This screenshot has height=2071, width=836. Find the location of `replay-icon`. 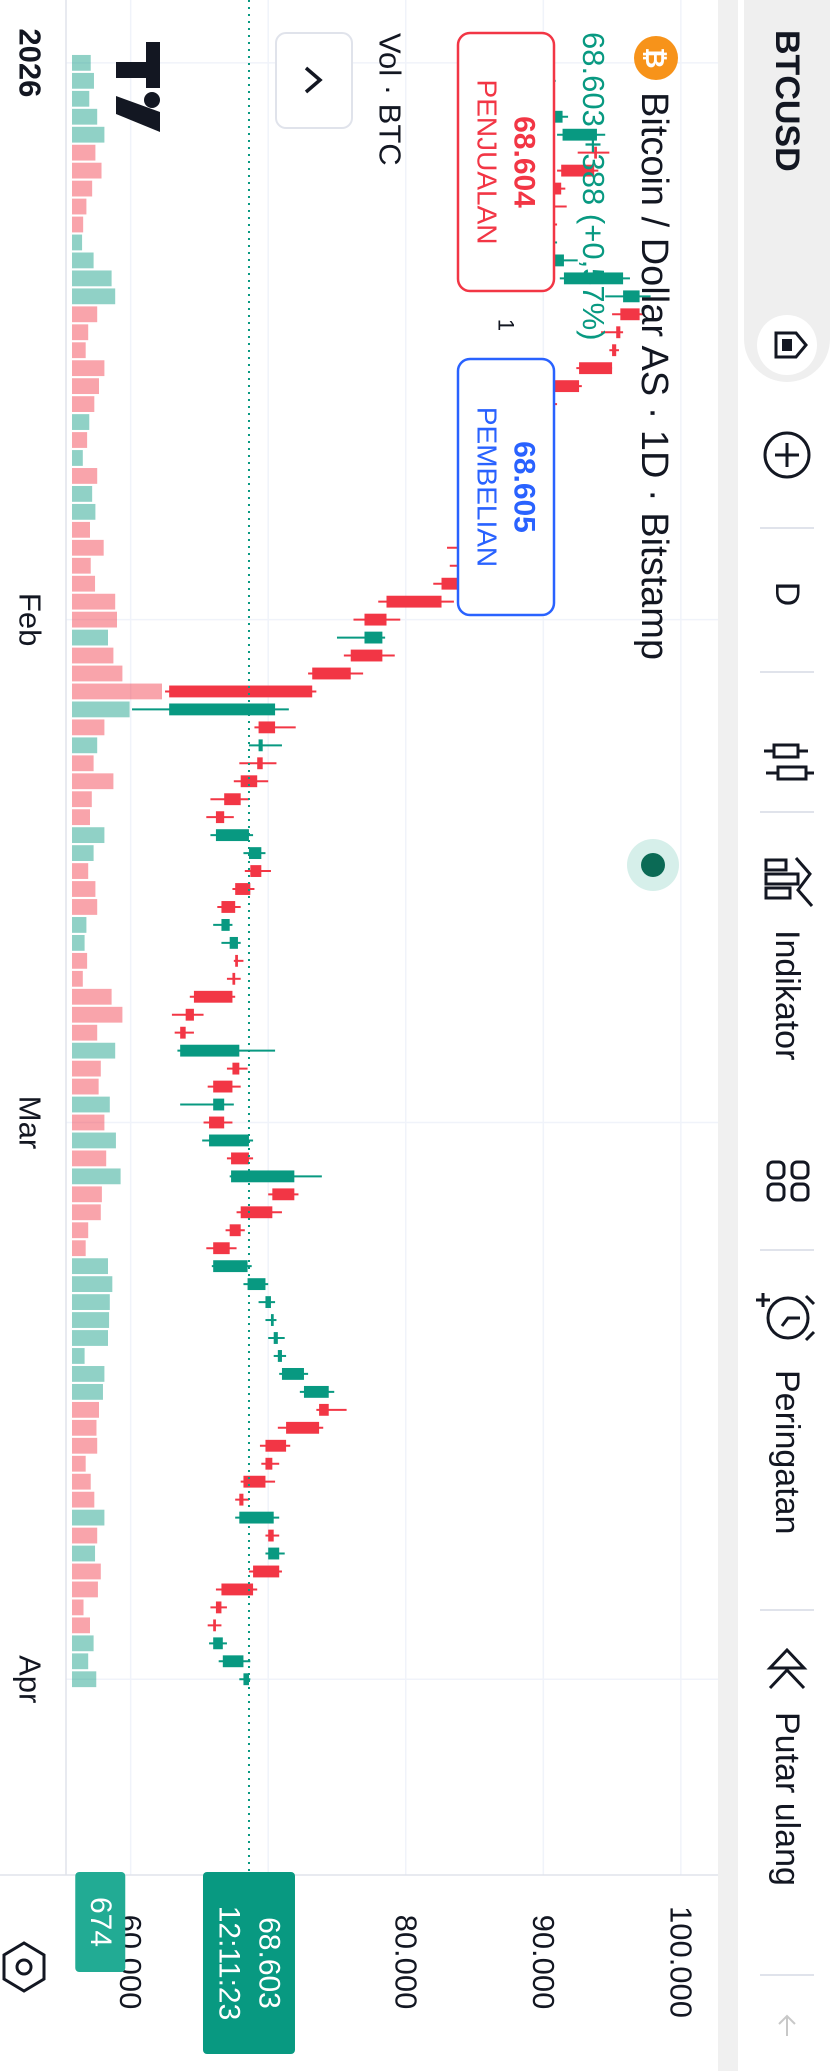

replay-icon is located at coordinates (787, 1668).